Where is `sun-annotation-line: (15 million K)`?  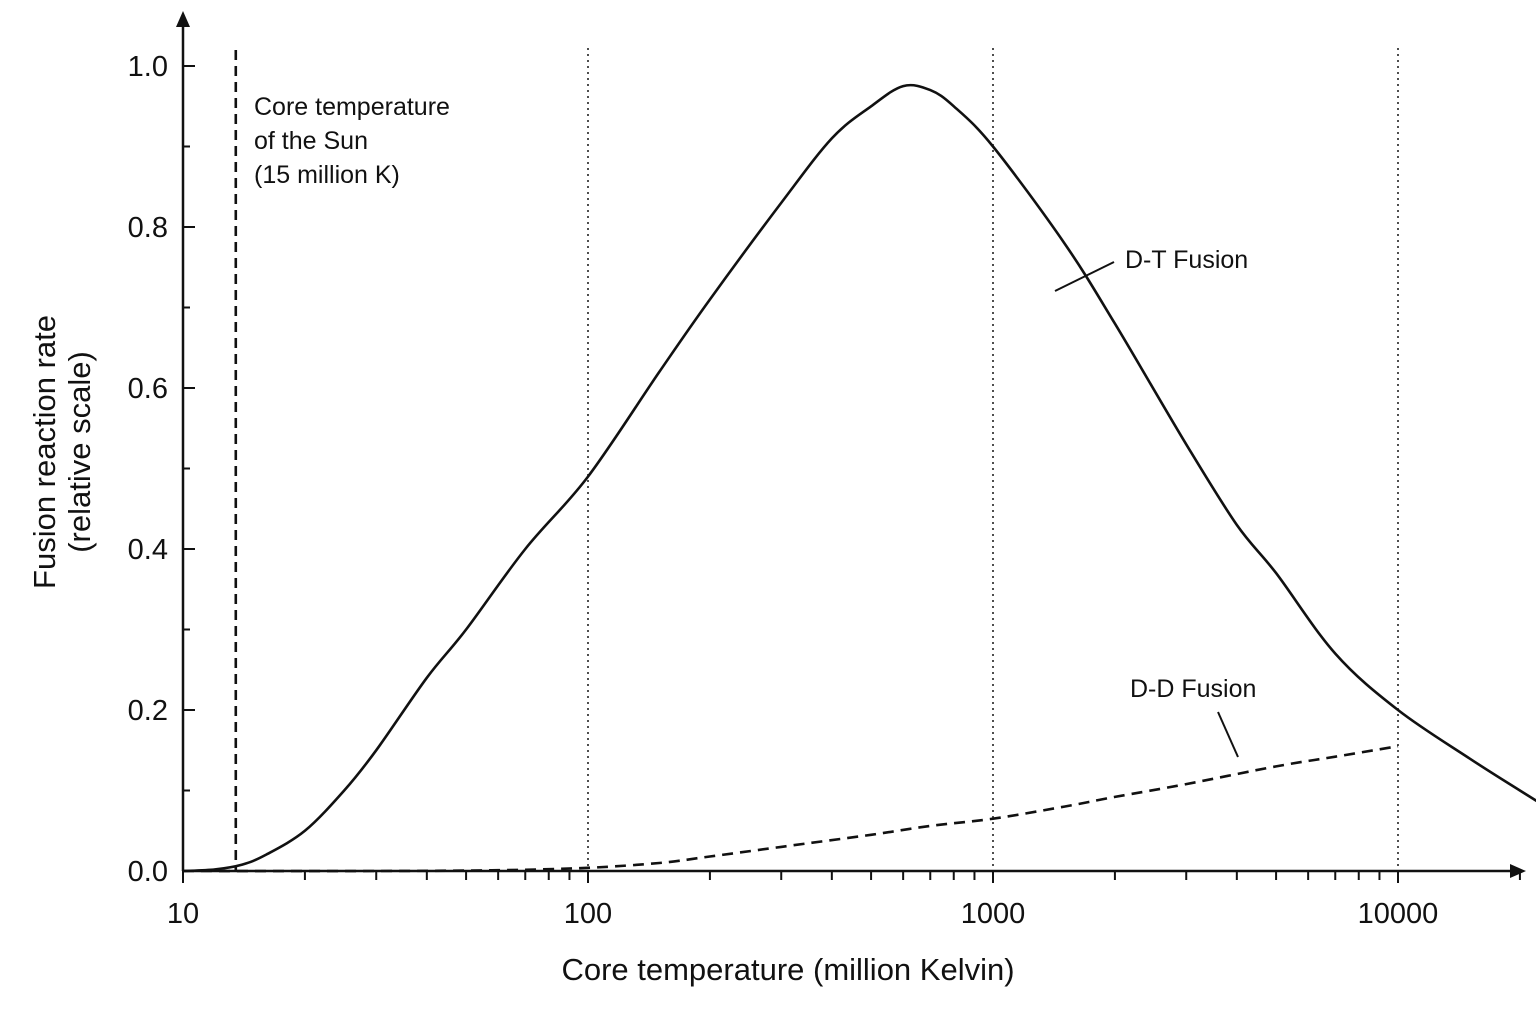
sun-annotation-line: (15 million K) is located at coordinates (327, 175).